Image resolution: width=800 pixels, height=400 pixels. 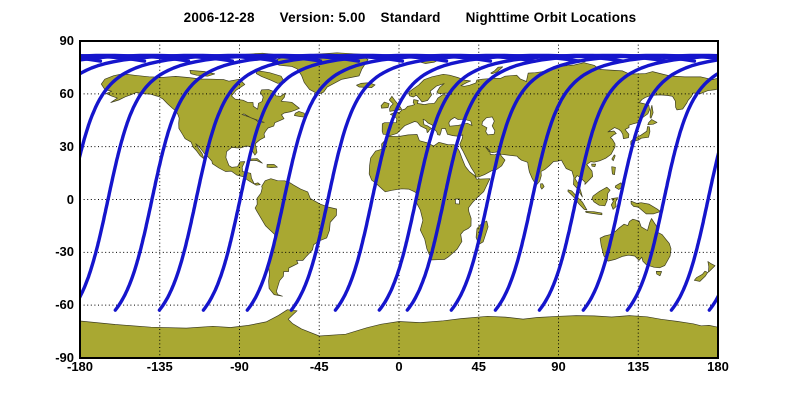 I want to click on y-tick-label: 30, so click(x=66, y=146).